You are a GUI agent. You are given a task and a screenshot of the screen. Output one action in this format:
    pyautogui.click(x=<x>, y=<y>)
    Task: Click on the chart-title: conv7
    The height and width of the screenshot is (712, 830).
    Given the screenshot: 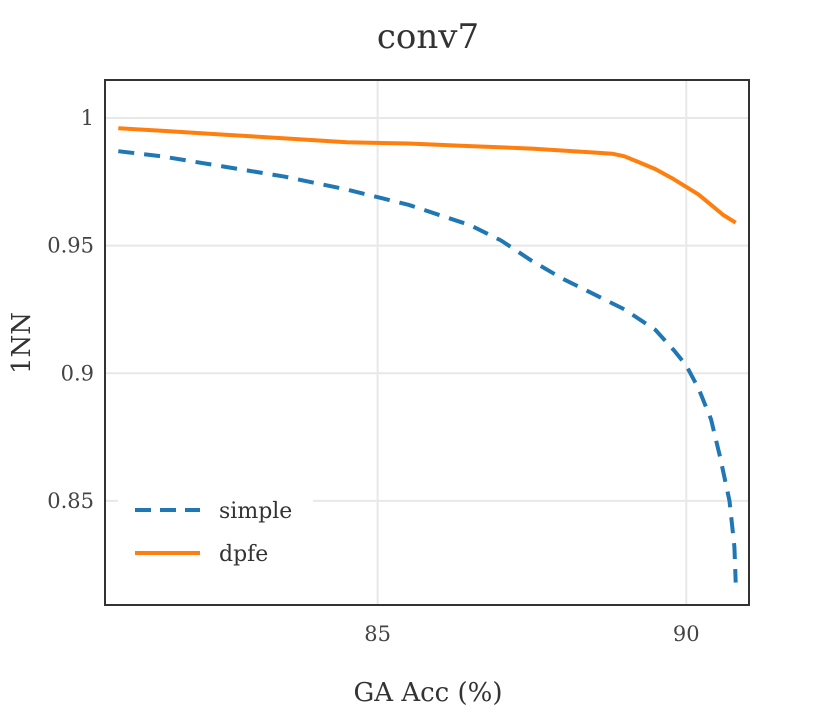 What is the action you would take?
    pyautogui.click(x=428, y=37)
    